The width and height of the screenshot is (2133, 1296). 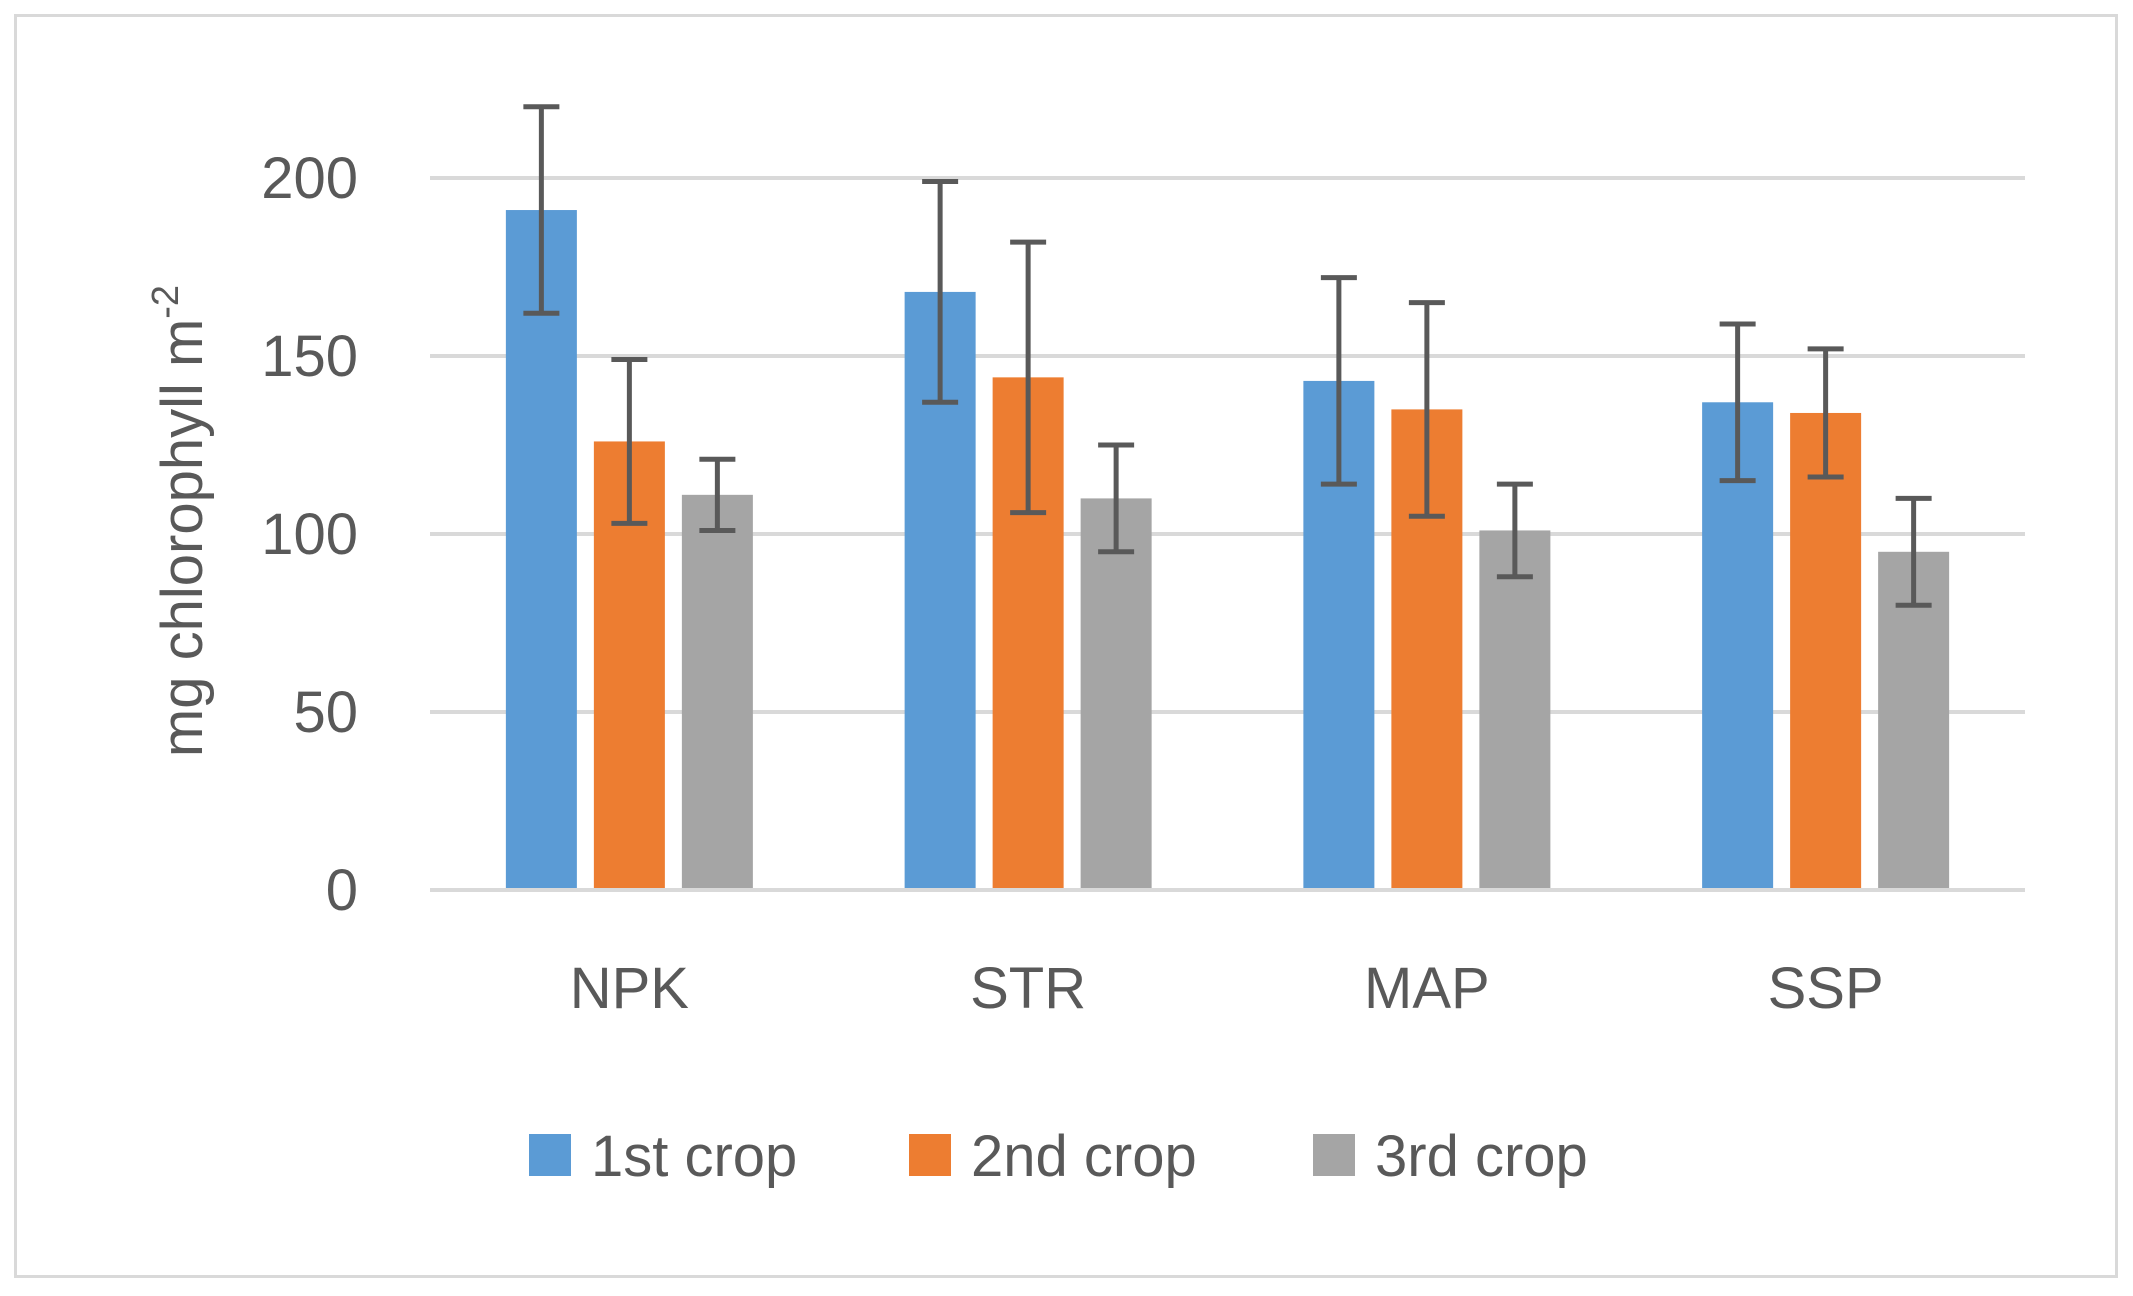 I want to click on legend-item-1: 1st crop, so click(x=663, y=1156).